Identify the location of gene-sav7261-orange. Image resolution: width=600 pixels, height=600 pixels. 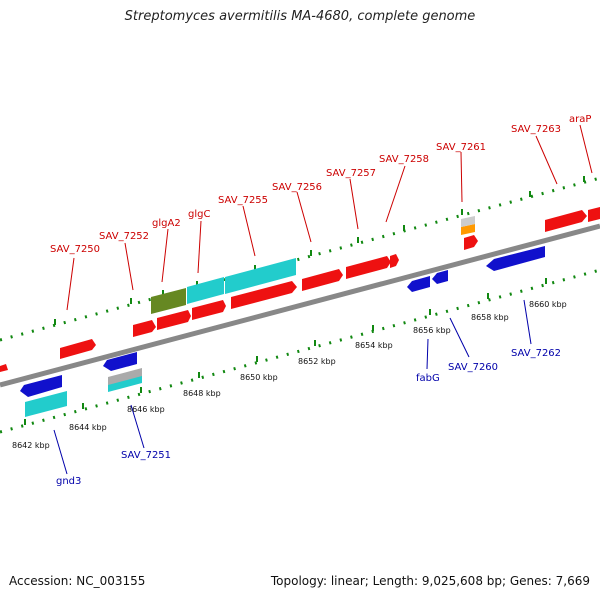
(468, 229).